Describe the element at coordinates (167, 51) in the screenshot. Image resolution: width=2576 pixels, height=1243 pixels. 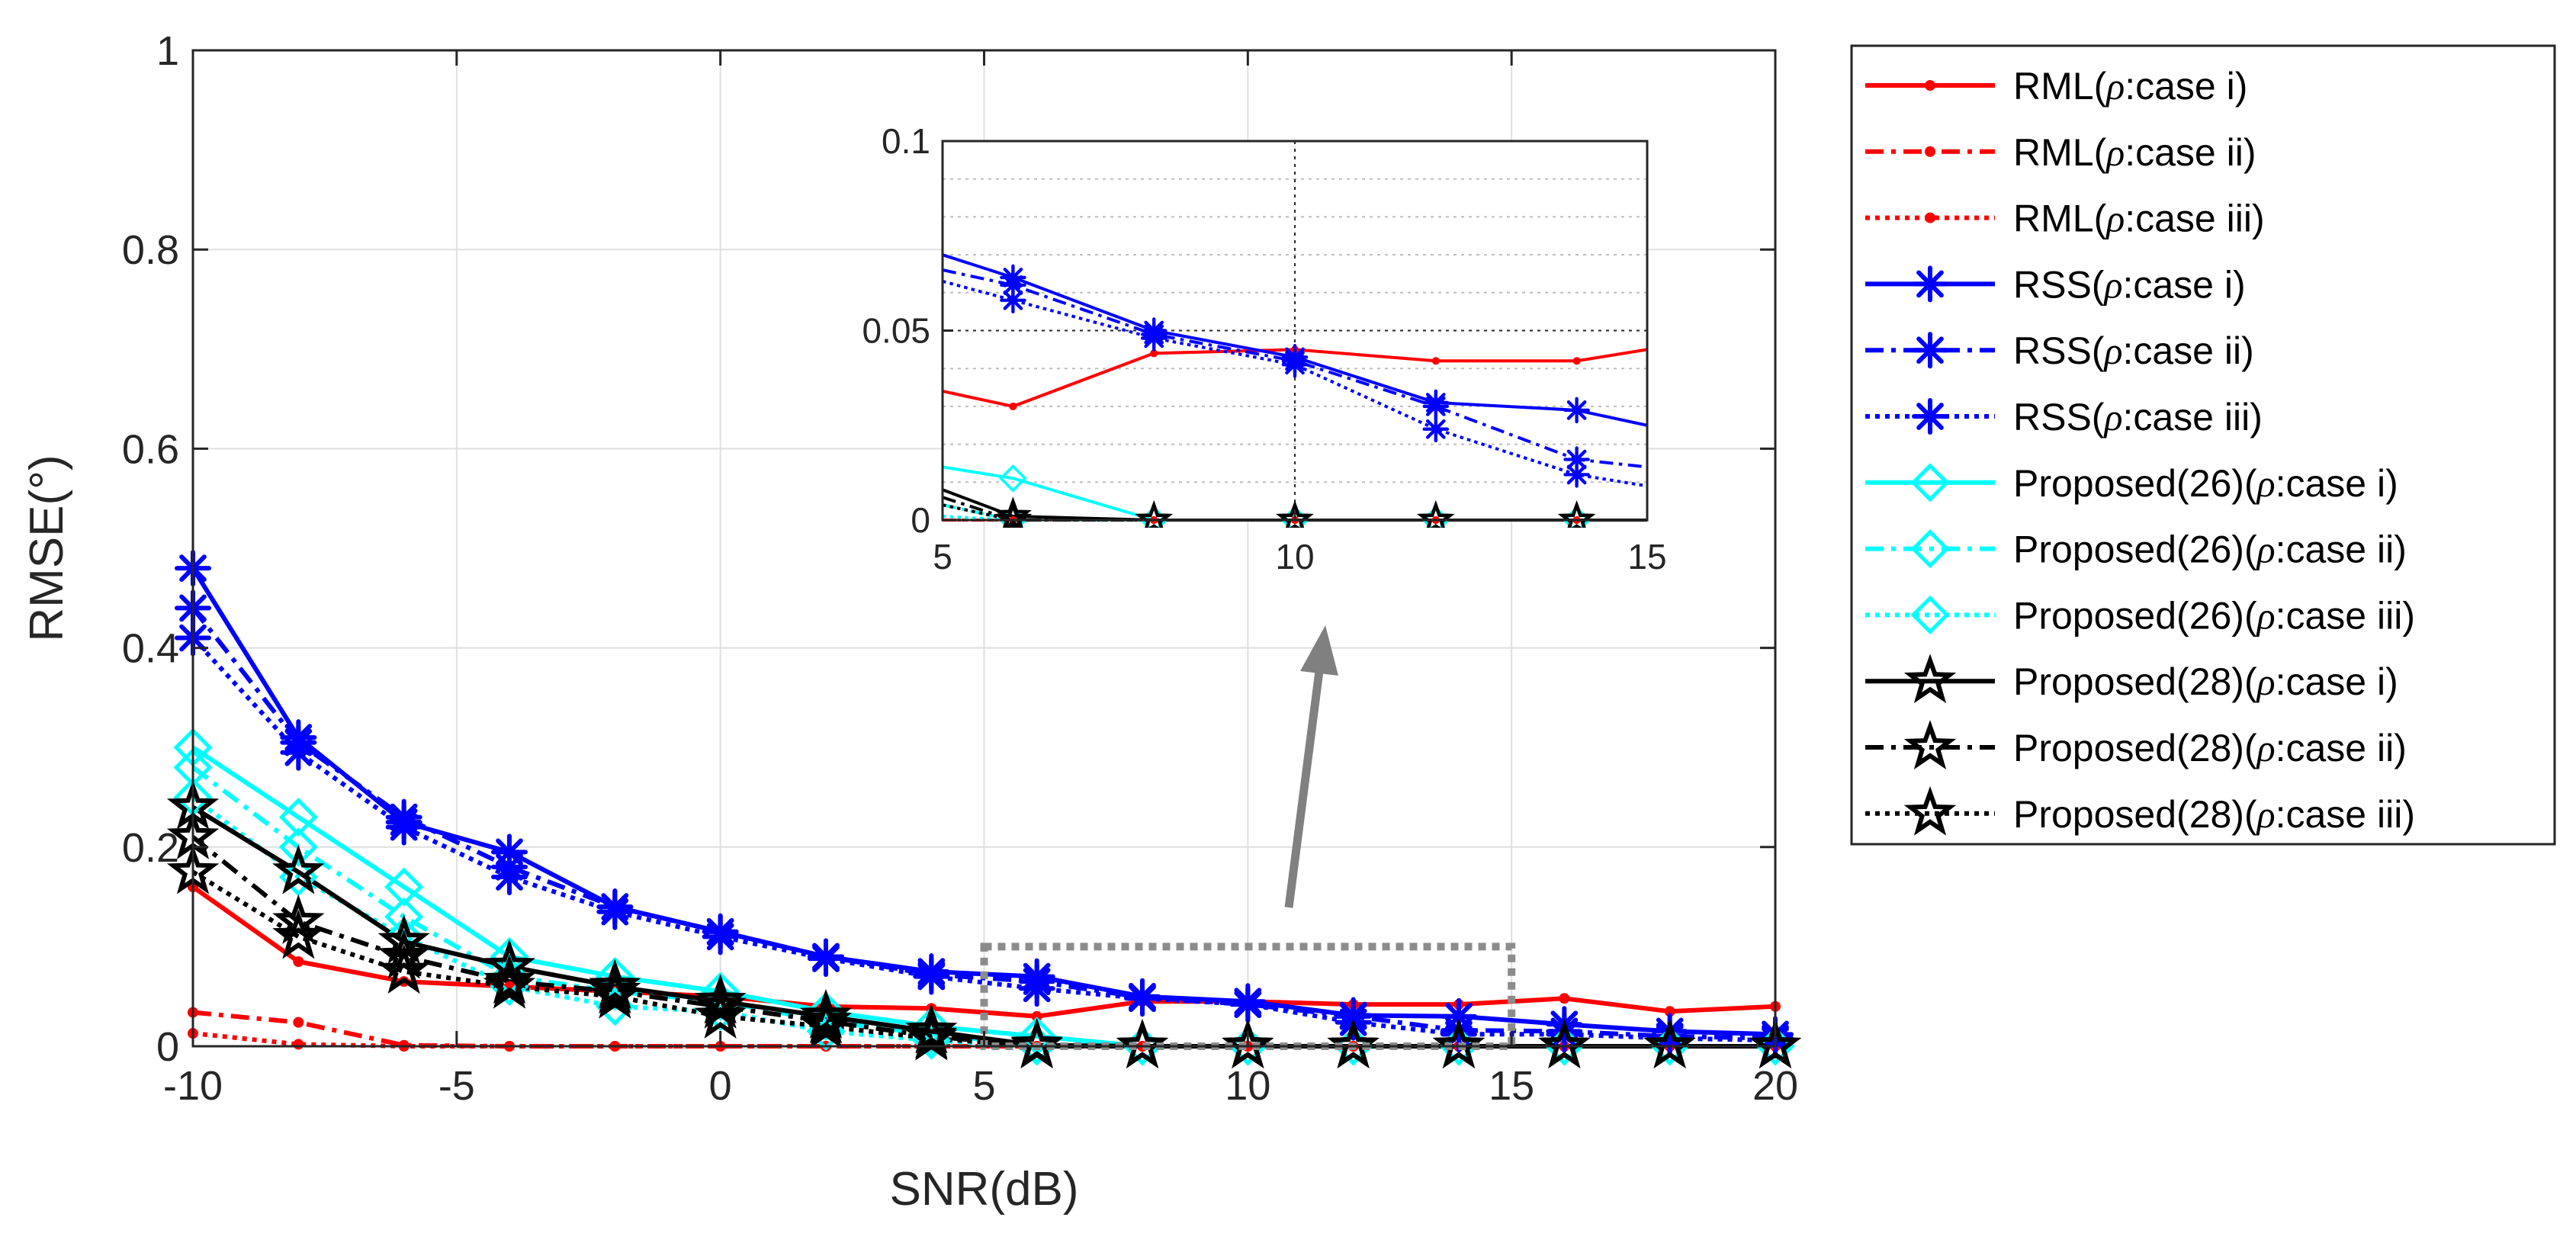
I see `y-tick-label: 1` at that location.